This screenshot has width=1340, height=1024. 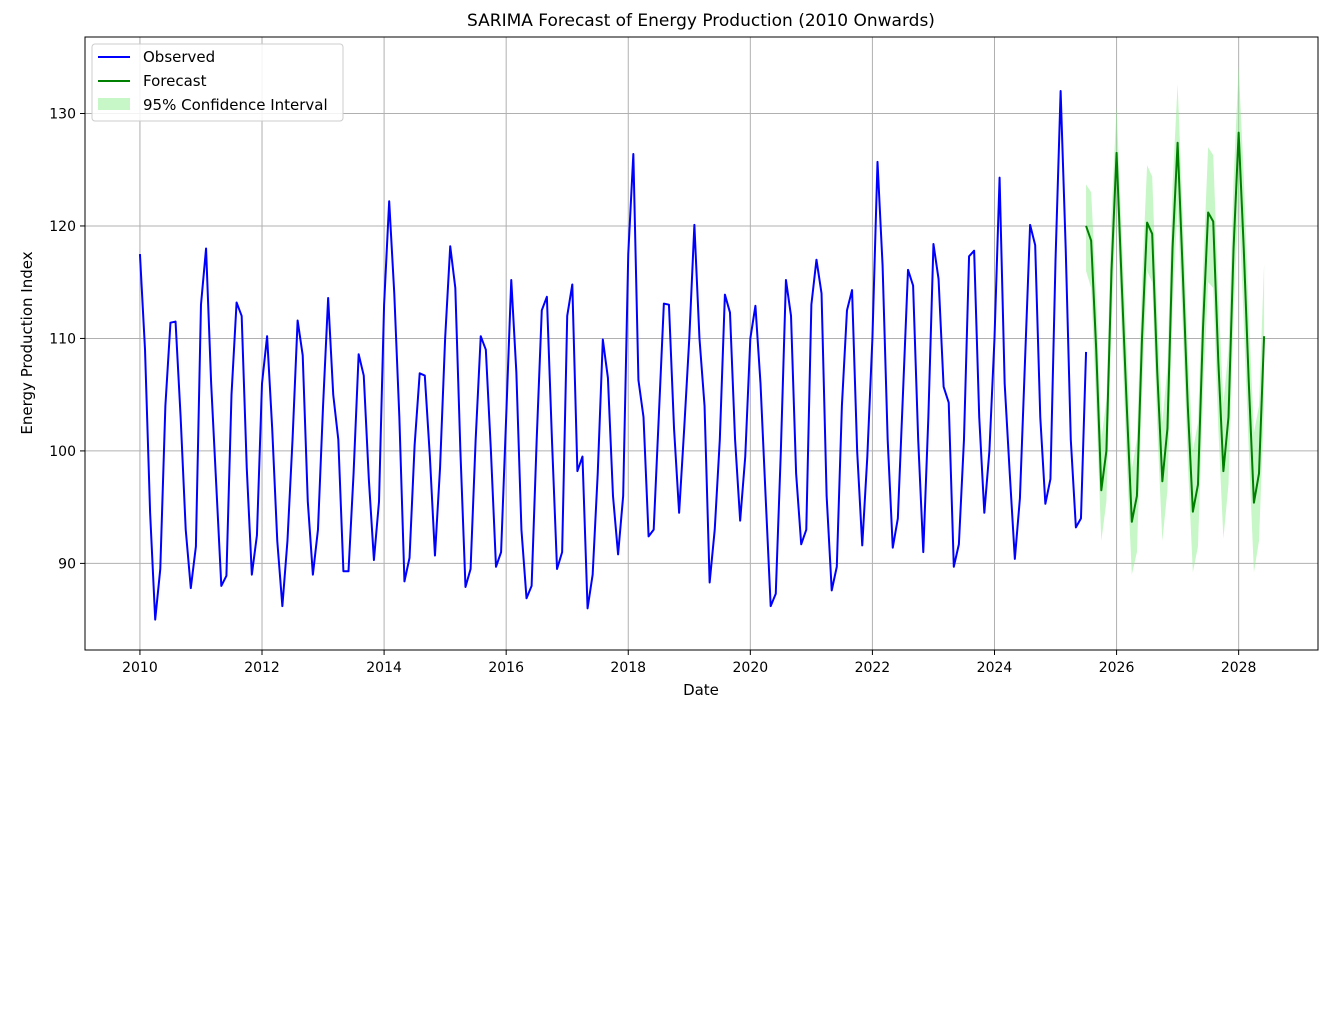 What do you see at coordinates (114, 104) in the screenshot?
I see `legend-swatch-confidence-interval` at bounding box center [114, 104].